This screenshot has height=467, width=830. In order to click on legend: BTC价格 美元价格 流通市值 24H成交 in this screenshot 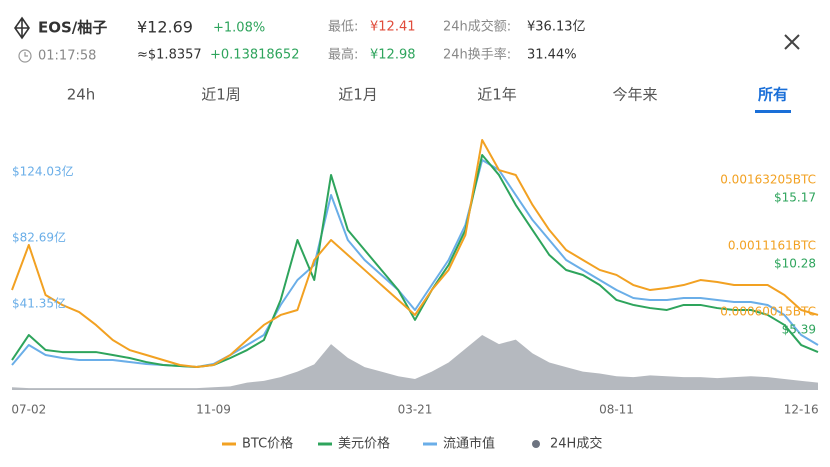, I will do `click(412, 444)`.